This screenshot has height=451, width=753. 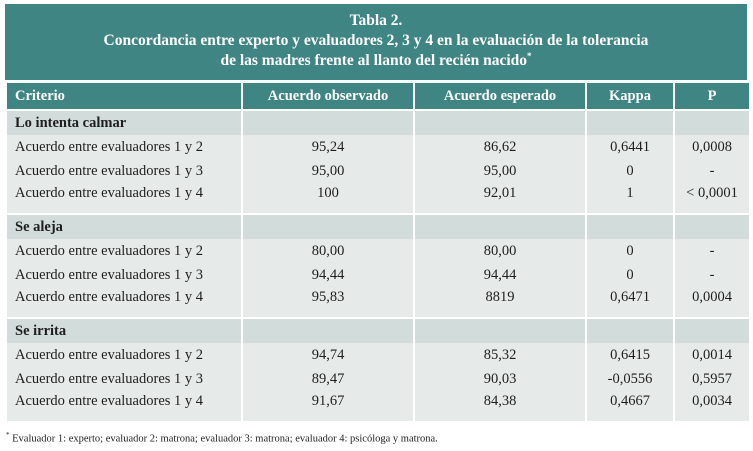 What do you see at coordinates (124, 96) in the screenshot?
I see `column-header-criterio: Criterio` at bounding box center [124, 96].